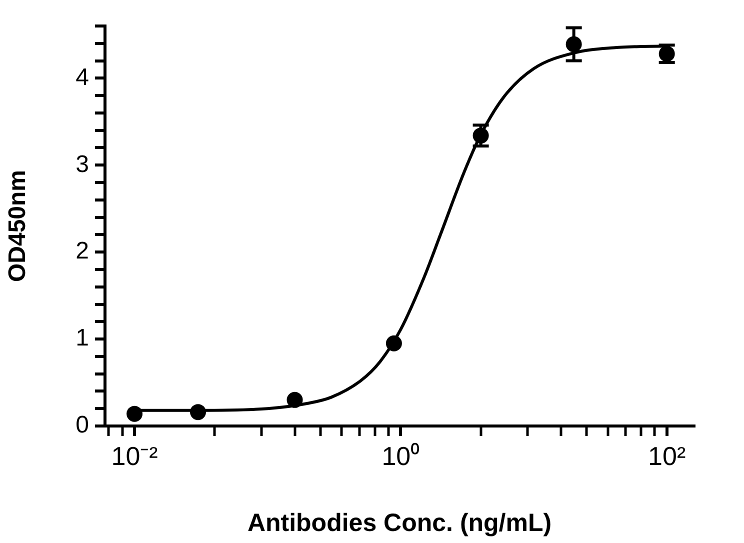 This screenshot has height=543, width=744. What do you see at coordinates (18, 226) in the screenshot?
I see `y-axis-title: OD450nm` at bounding box center [18, 226].